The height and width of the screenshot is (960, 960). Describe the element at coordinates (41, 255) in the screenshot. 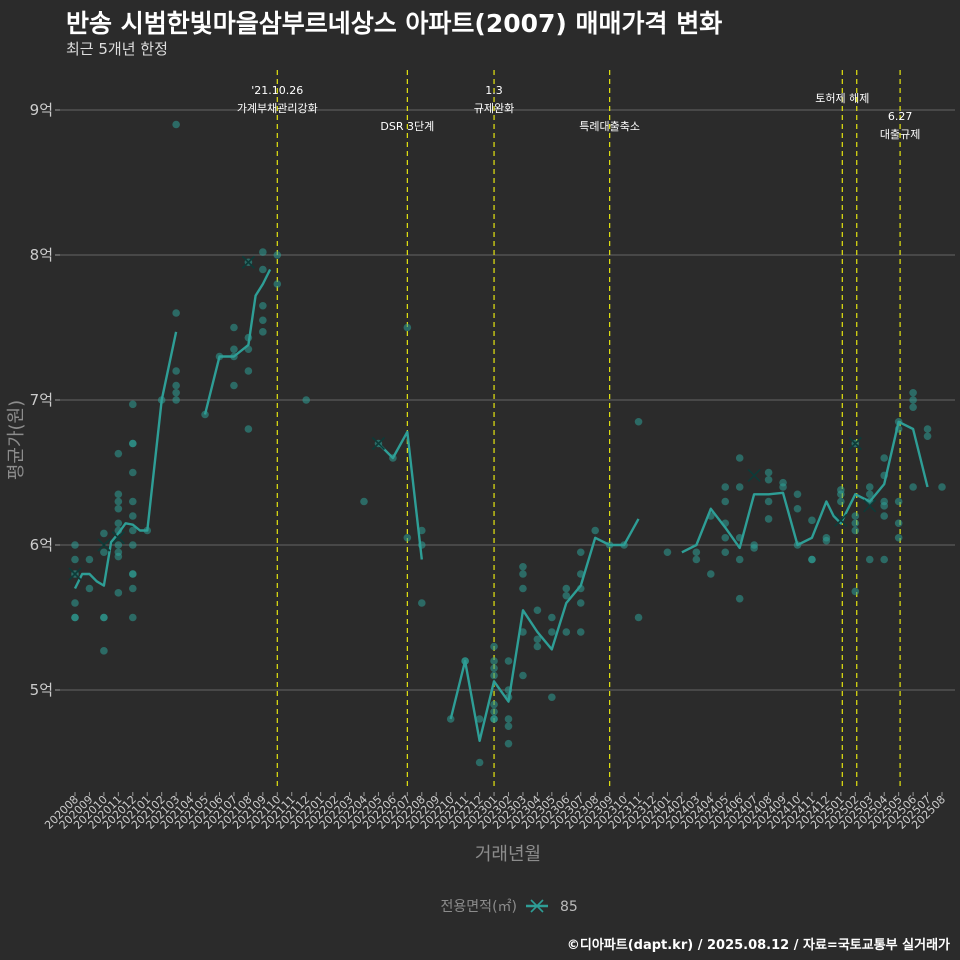

I see `y-tick-label-8: 8억` at that location.